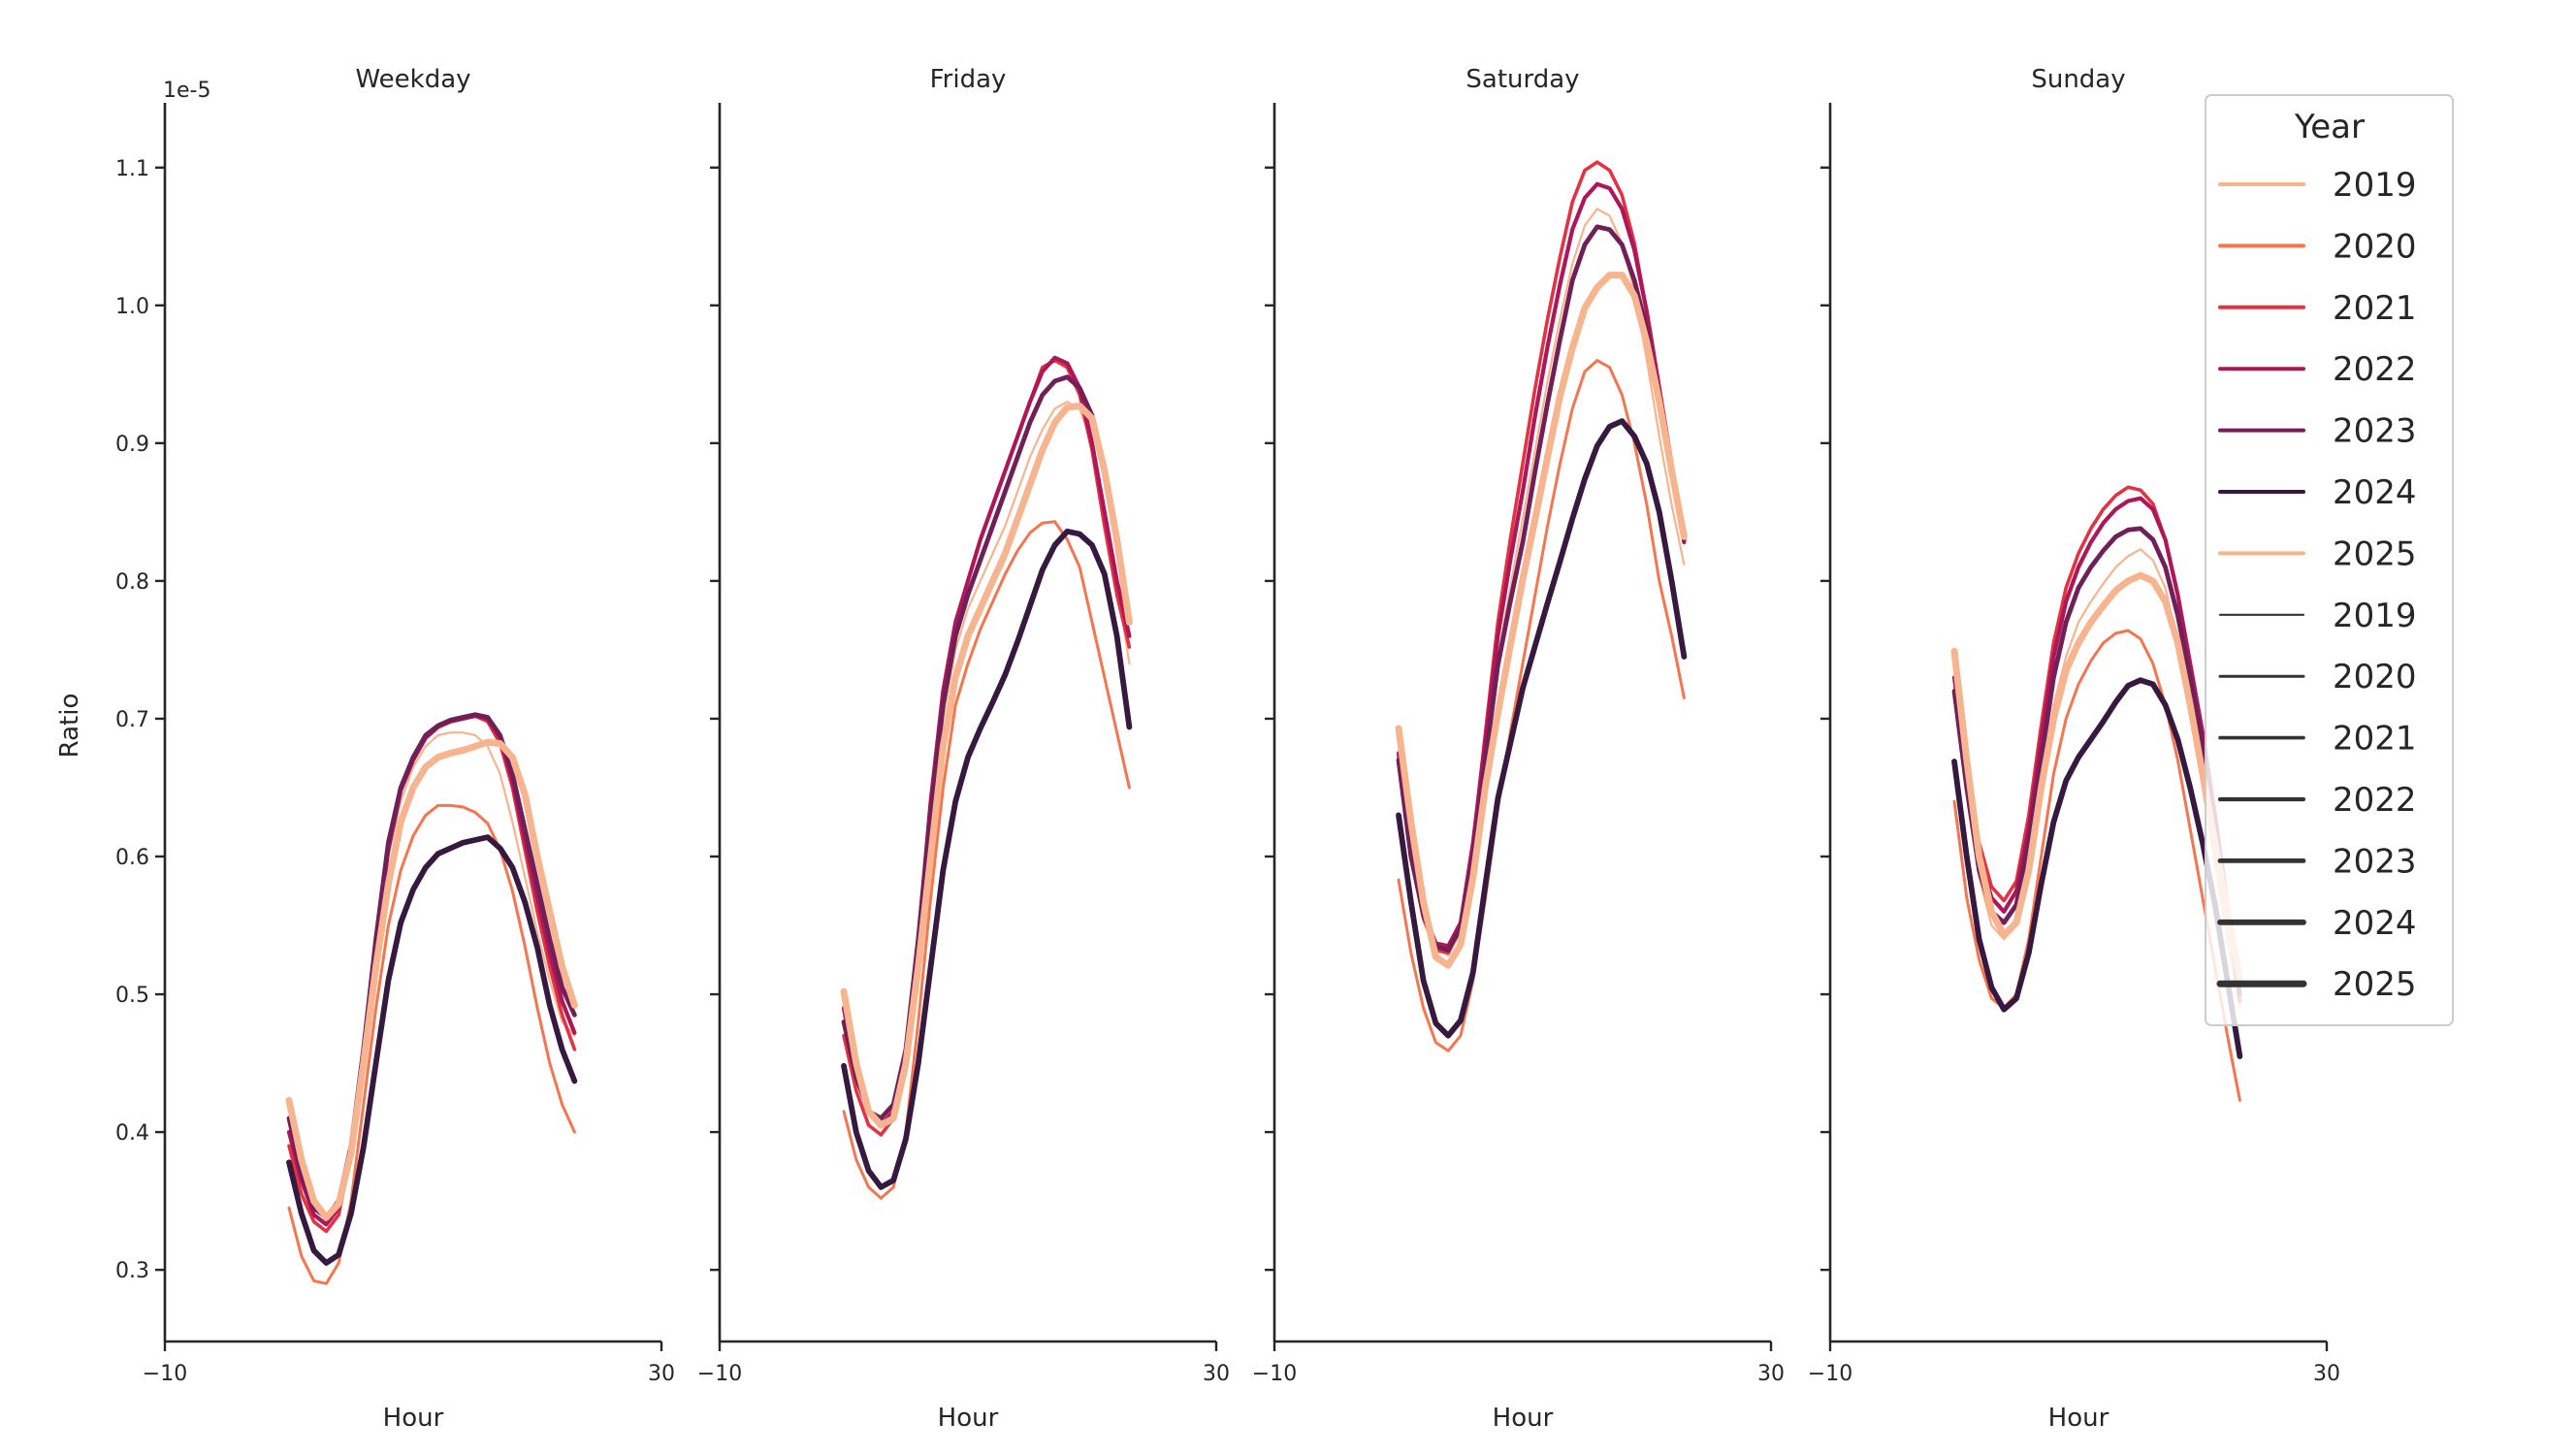  What do you see at coordinates (2317, 800) in the screenshot?
I see `legend-entry-size-2022: 2022` at bounding box center [2317, 800].